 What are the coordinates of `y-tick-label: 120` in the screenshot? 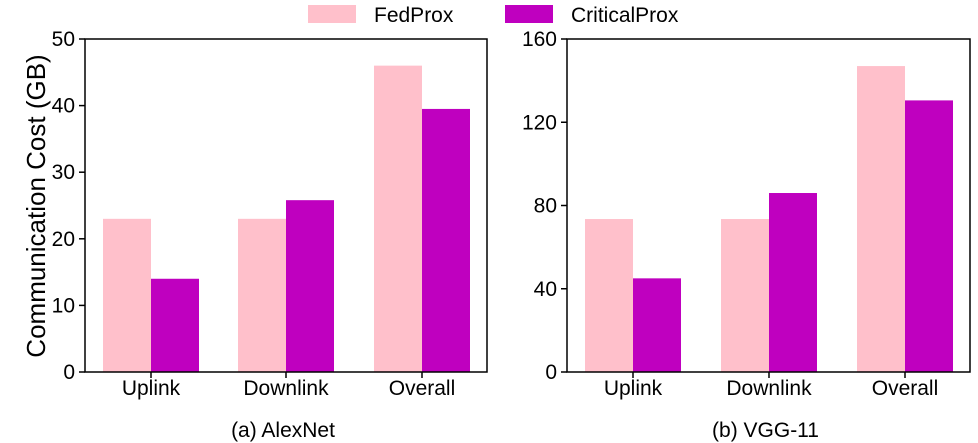 It's located at (539, 122).